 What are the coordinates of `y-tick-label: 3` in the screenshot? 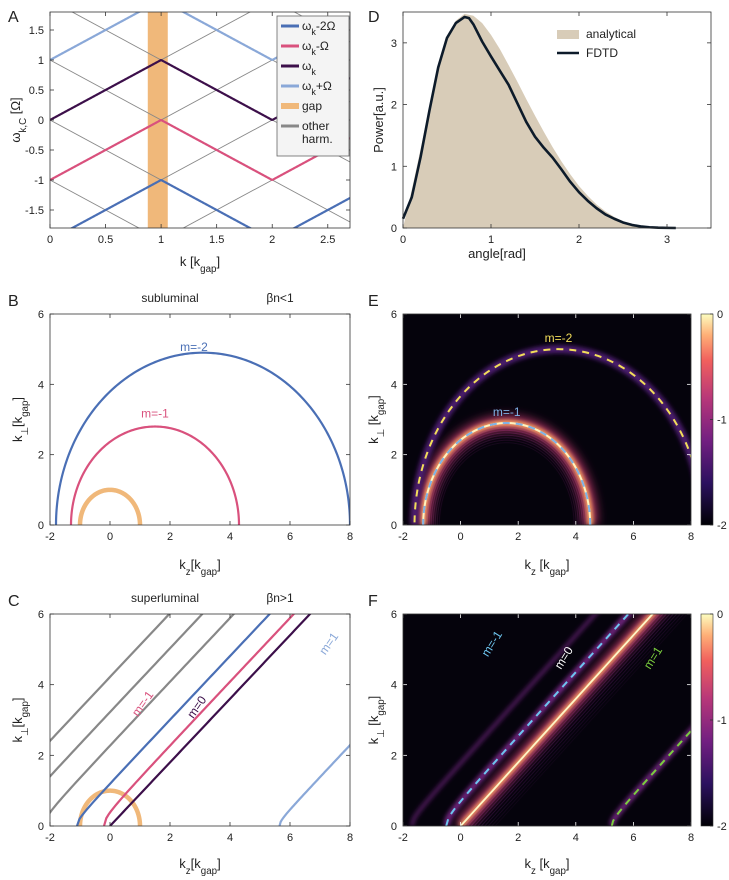 It's located at (394, 44).